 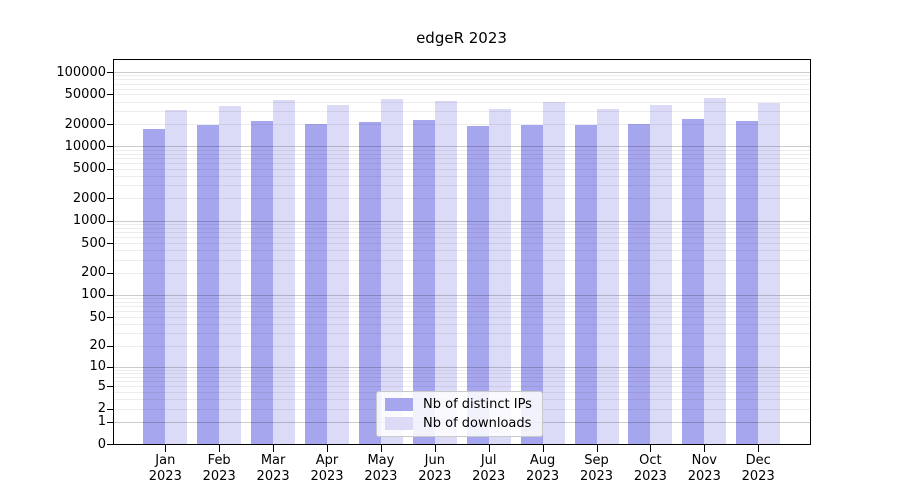 What do you see at coordinates (97, 317) in the screenshot?
I see `y-tick-label-50: 50` at bounding box center [97, 317].